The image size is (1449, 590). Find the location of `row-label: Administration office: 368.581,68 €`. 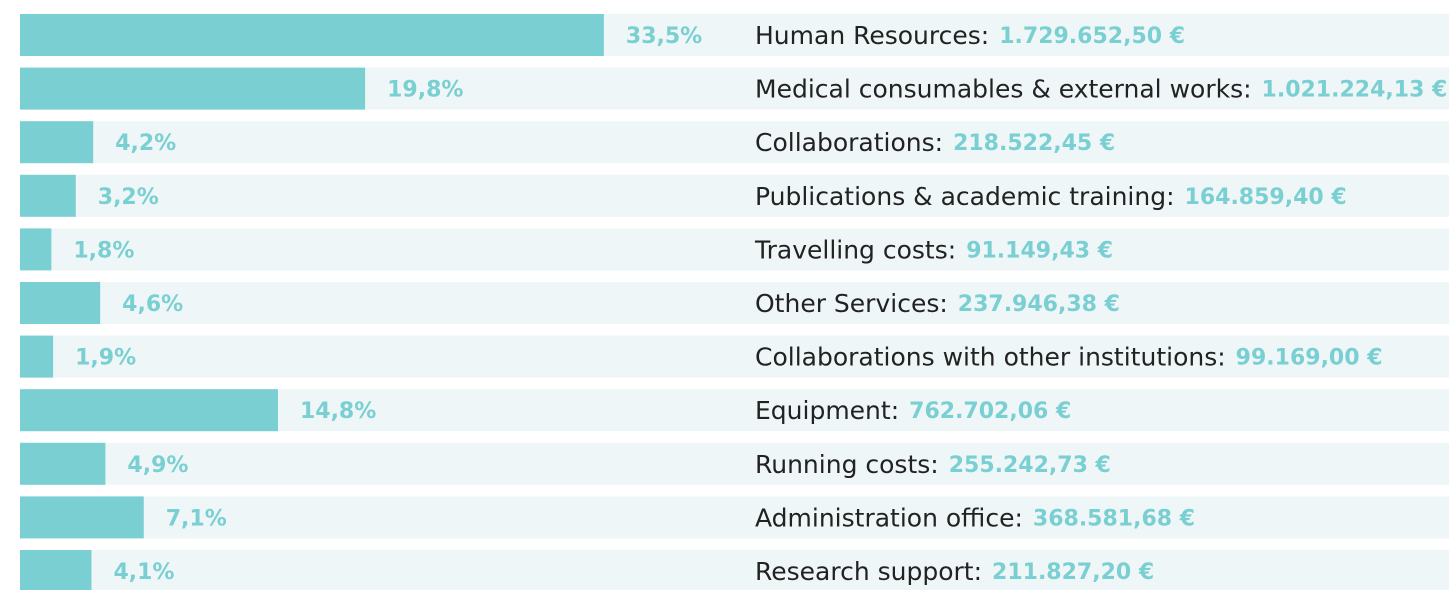

row-label: Administration office: 368.581,68 € is located at coordinates (975, 517).